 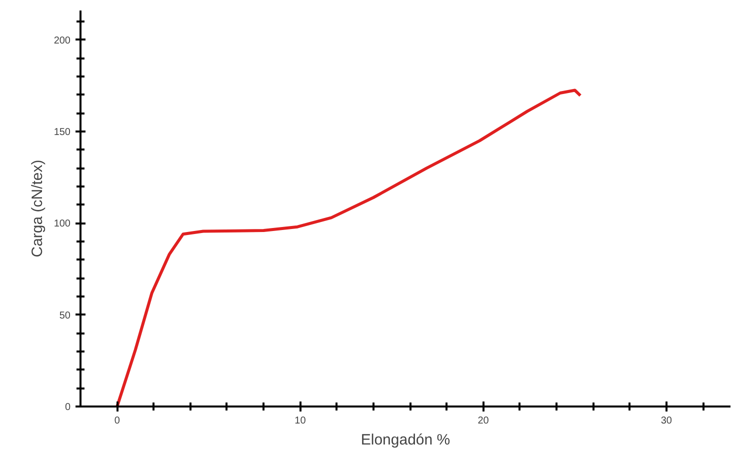 I want to click on x-tick-label: 10, so click(x=300, y=421).